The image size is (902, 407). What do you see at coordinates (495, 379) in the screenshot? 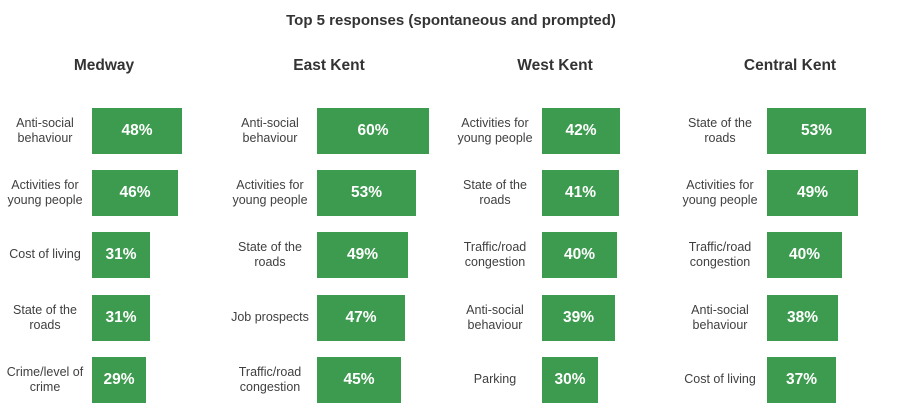
I see `category-label: Parking` at bounding box center [495, 379].